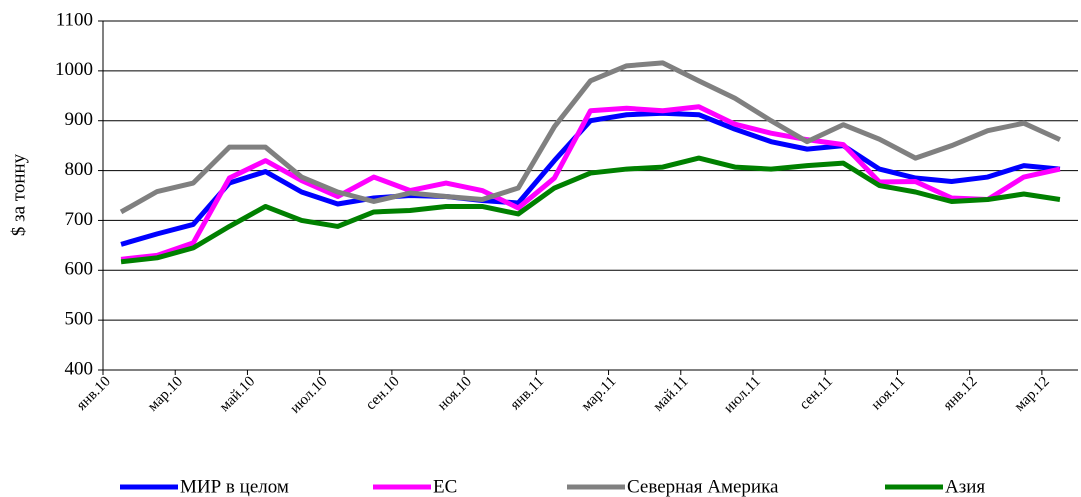  What do you see at coordinates (165, 394) in the screenshot?
I see `x-tick-label: мар.10` at bounding box center [165, 394].